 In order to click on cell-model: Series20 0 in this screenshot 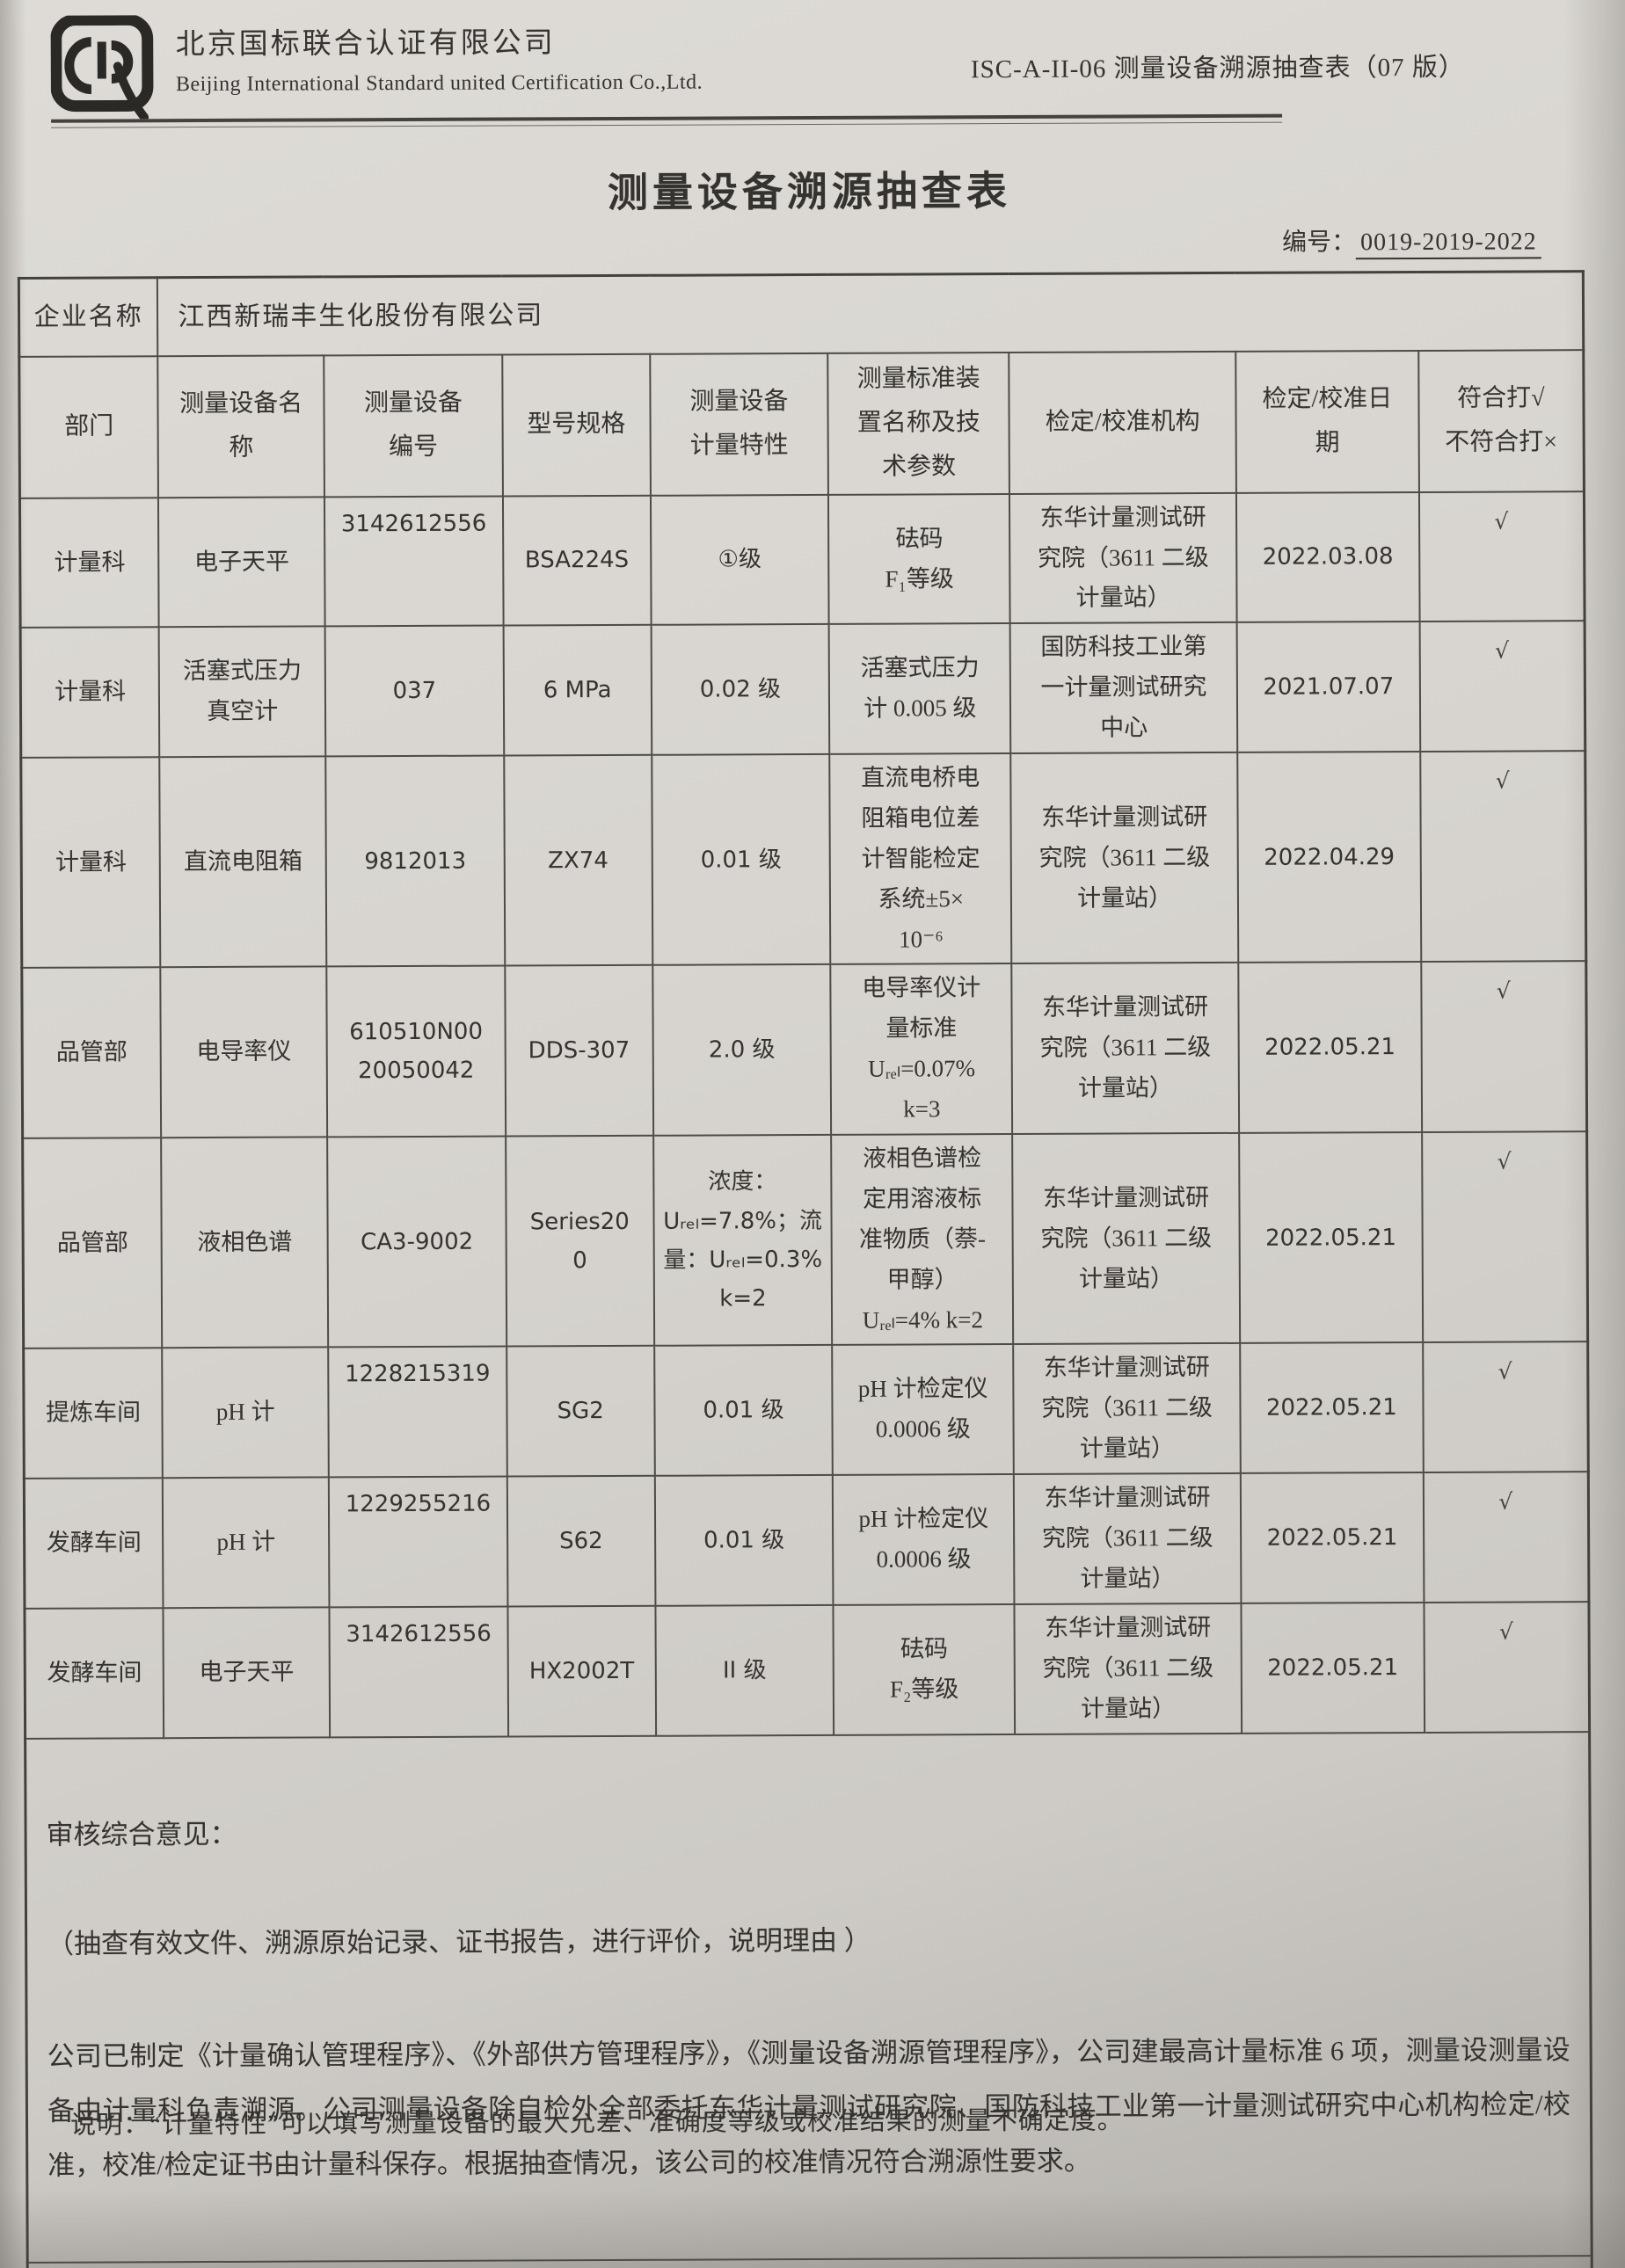, I will do `click(579, 1242)`.